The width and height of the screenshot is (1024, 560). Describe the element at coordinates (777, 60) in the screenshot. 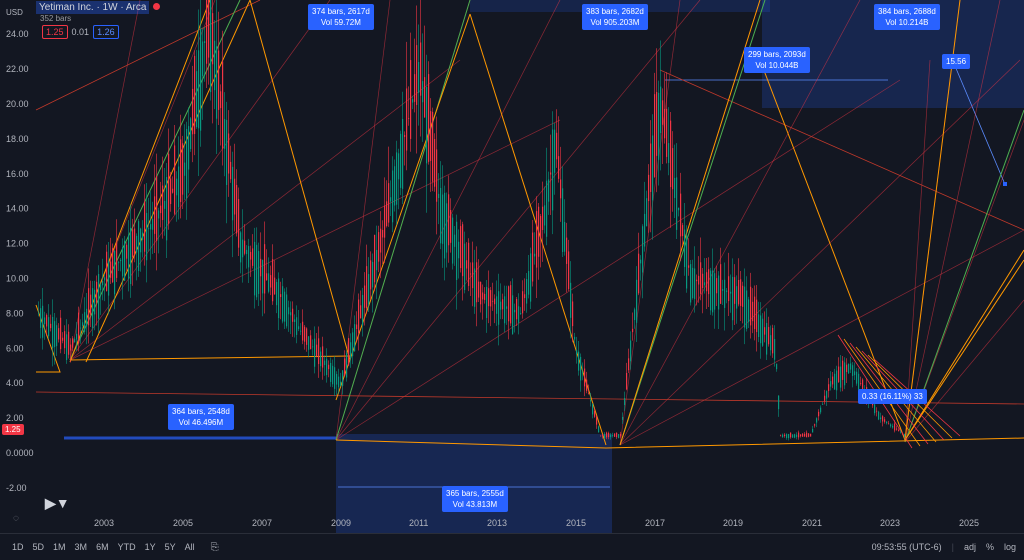

I see `measure-label-4: 299 bars, 2093d Vol 10.044B` at that location.